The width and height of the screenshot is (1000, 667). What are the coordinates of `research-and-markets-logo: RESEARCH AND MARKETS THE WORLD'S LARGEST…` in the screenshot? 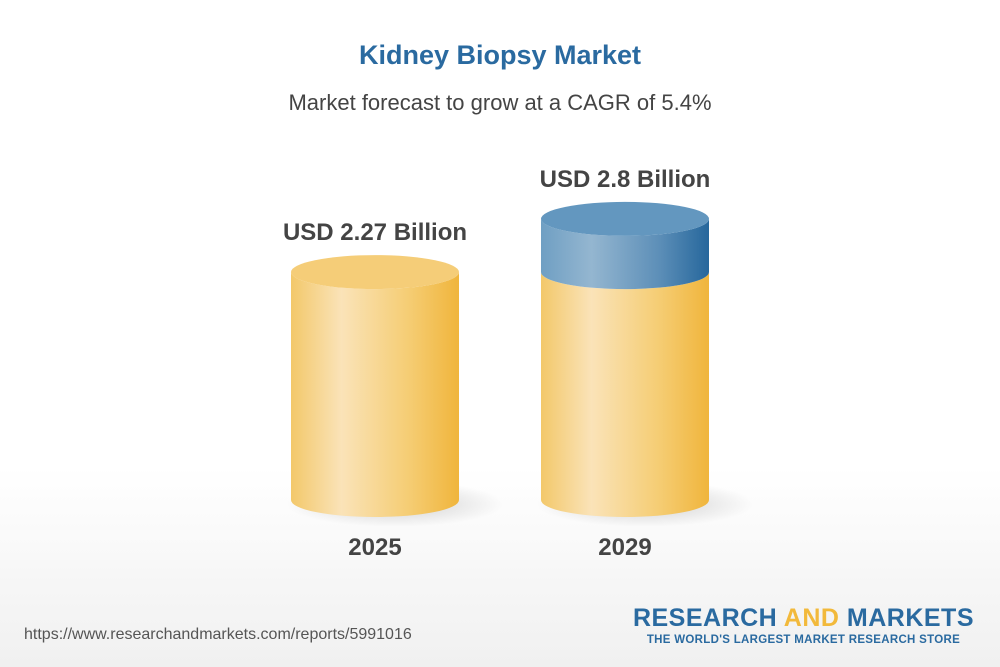 It's located at (803, 625).